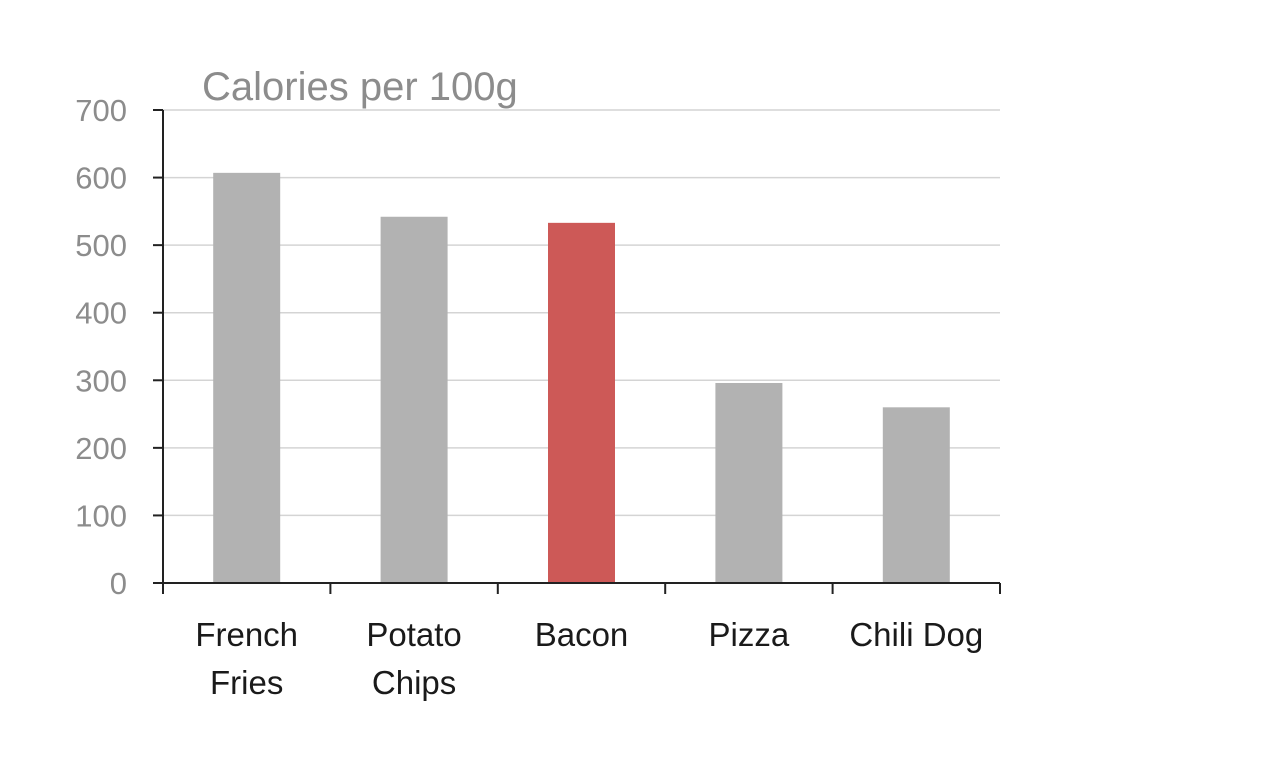 This screenshot has height=758, width=1272. What do you see at coordinates (101, 313) in the screenshot?
I see `y-tick-label: 400` at bounding box center [101, 313].